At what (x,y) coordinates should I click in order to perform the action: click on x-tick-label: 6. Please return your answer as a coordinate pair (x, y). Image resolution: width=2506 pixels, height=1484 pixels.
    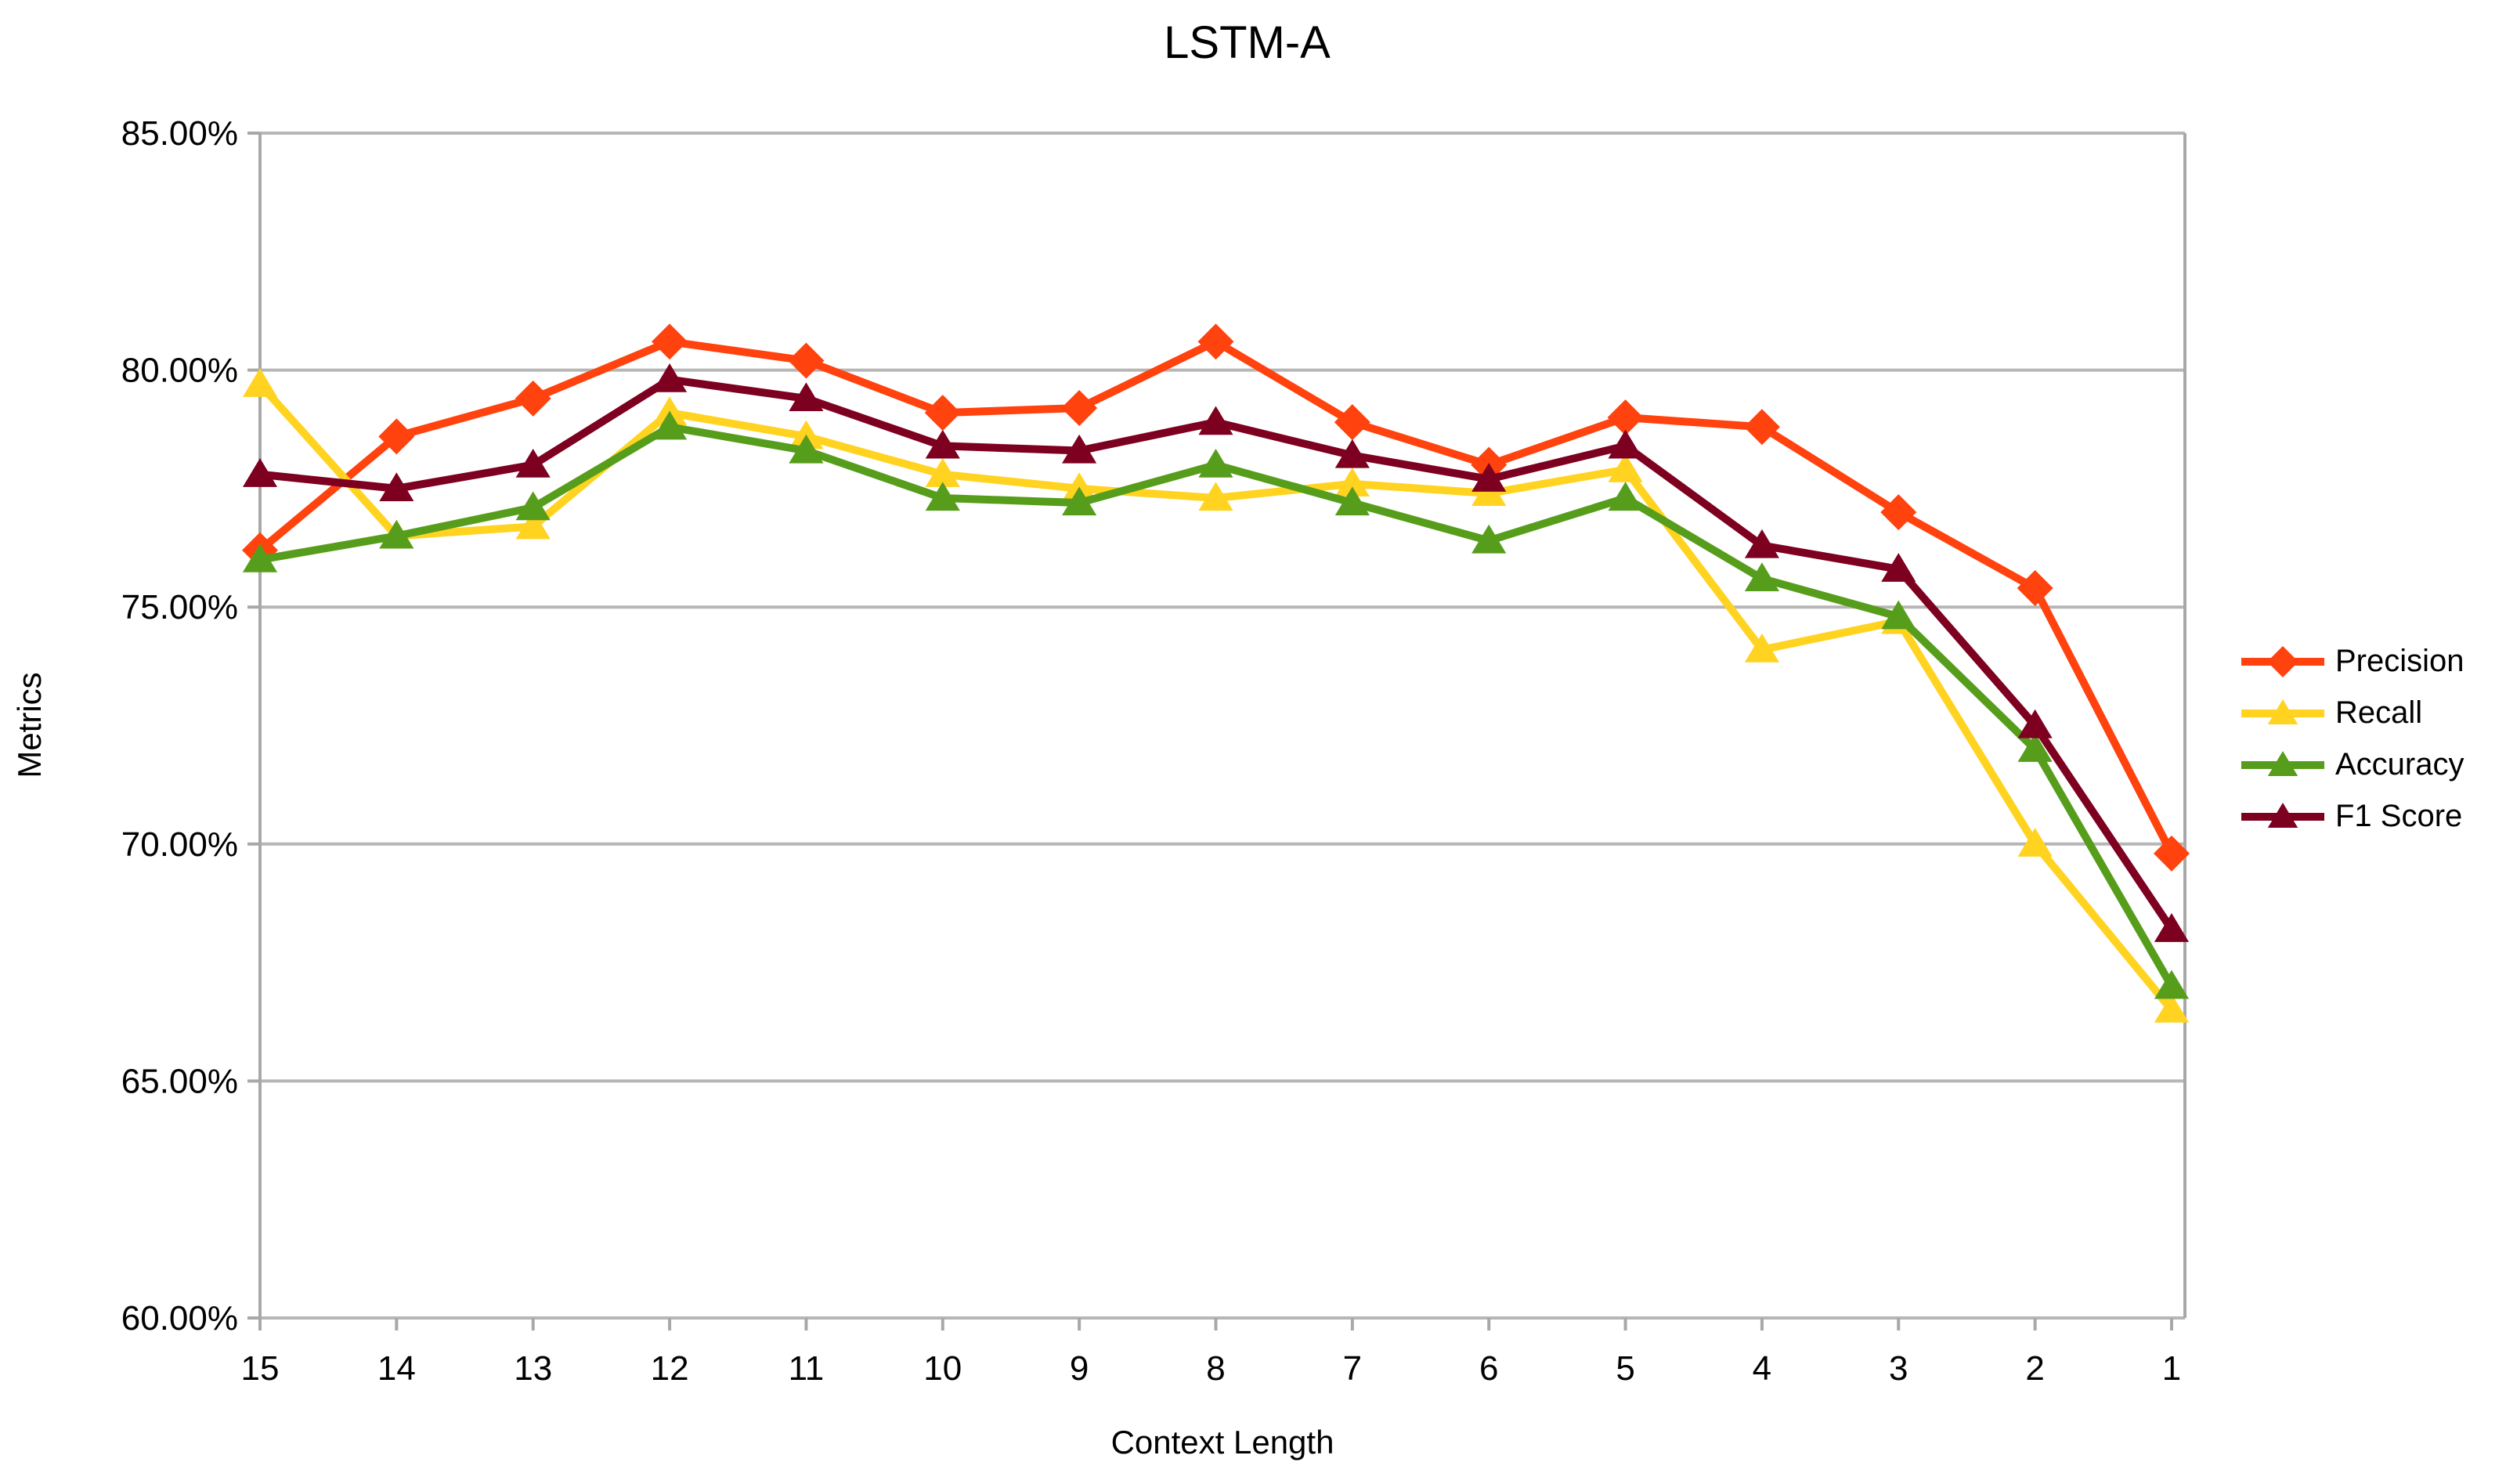
    Looking at the image, I should click on (1488, 1368).